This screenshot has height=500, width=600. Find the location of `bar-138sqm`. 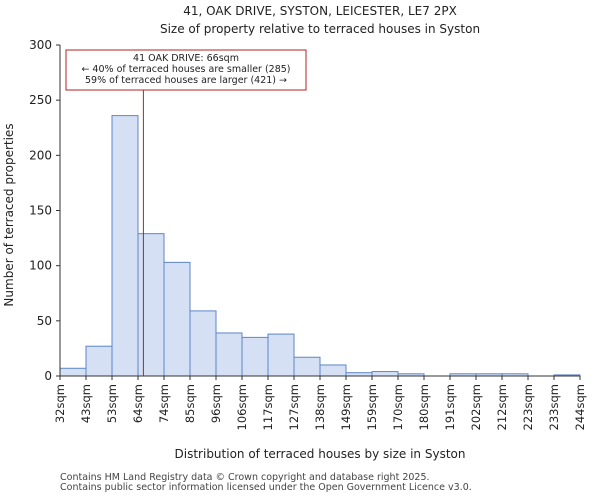

bar-138sqm is located at coordinates (333, 370).